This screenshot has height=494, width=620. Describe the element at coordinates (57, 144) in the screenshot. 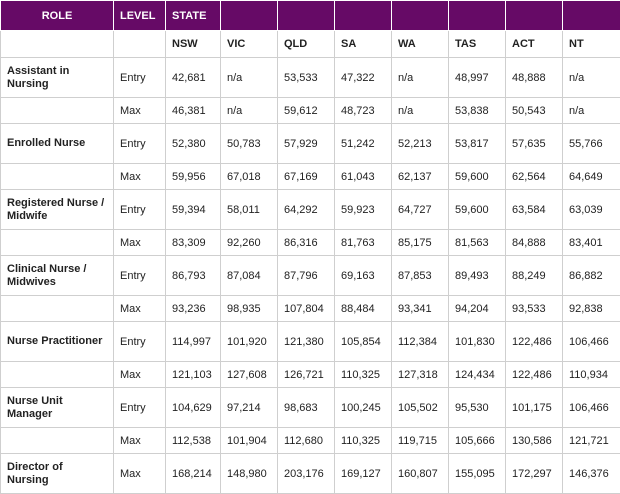

I see `role-cell: Enrolled Nurse` at that location.